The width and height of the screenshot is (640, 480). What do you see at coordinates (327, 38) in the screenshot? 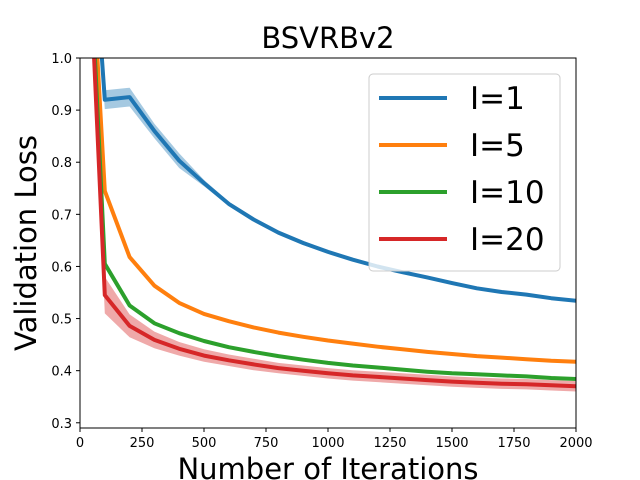
I see `chart-title: BSVRBv2` at bounding box center [327, 38].